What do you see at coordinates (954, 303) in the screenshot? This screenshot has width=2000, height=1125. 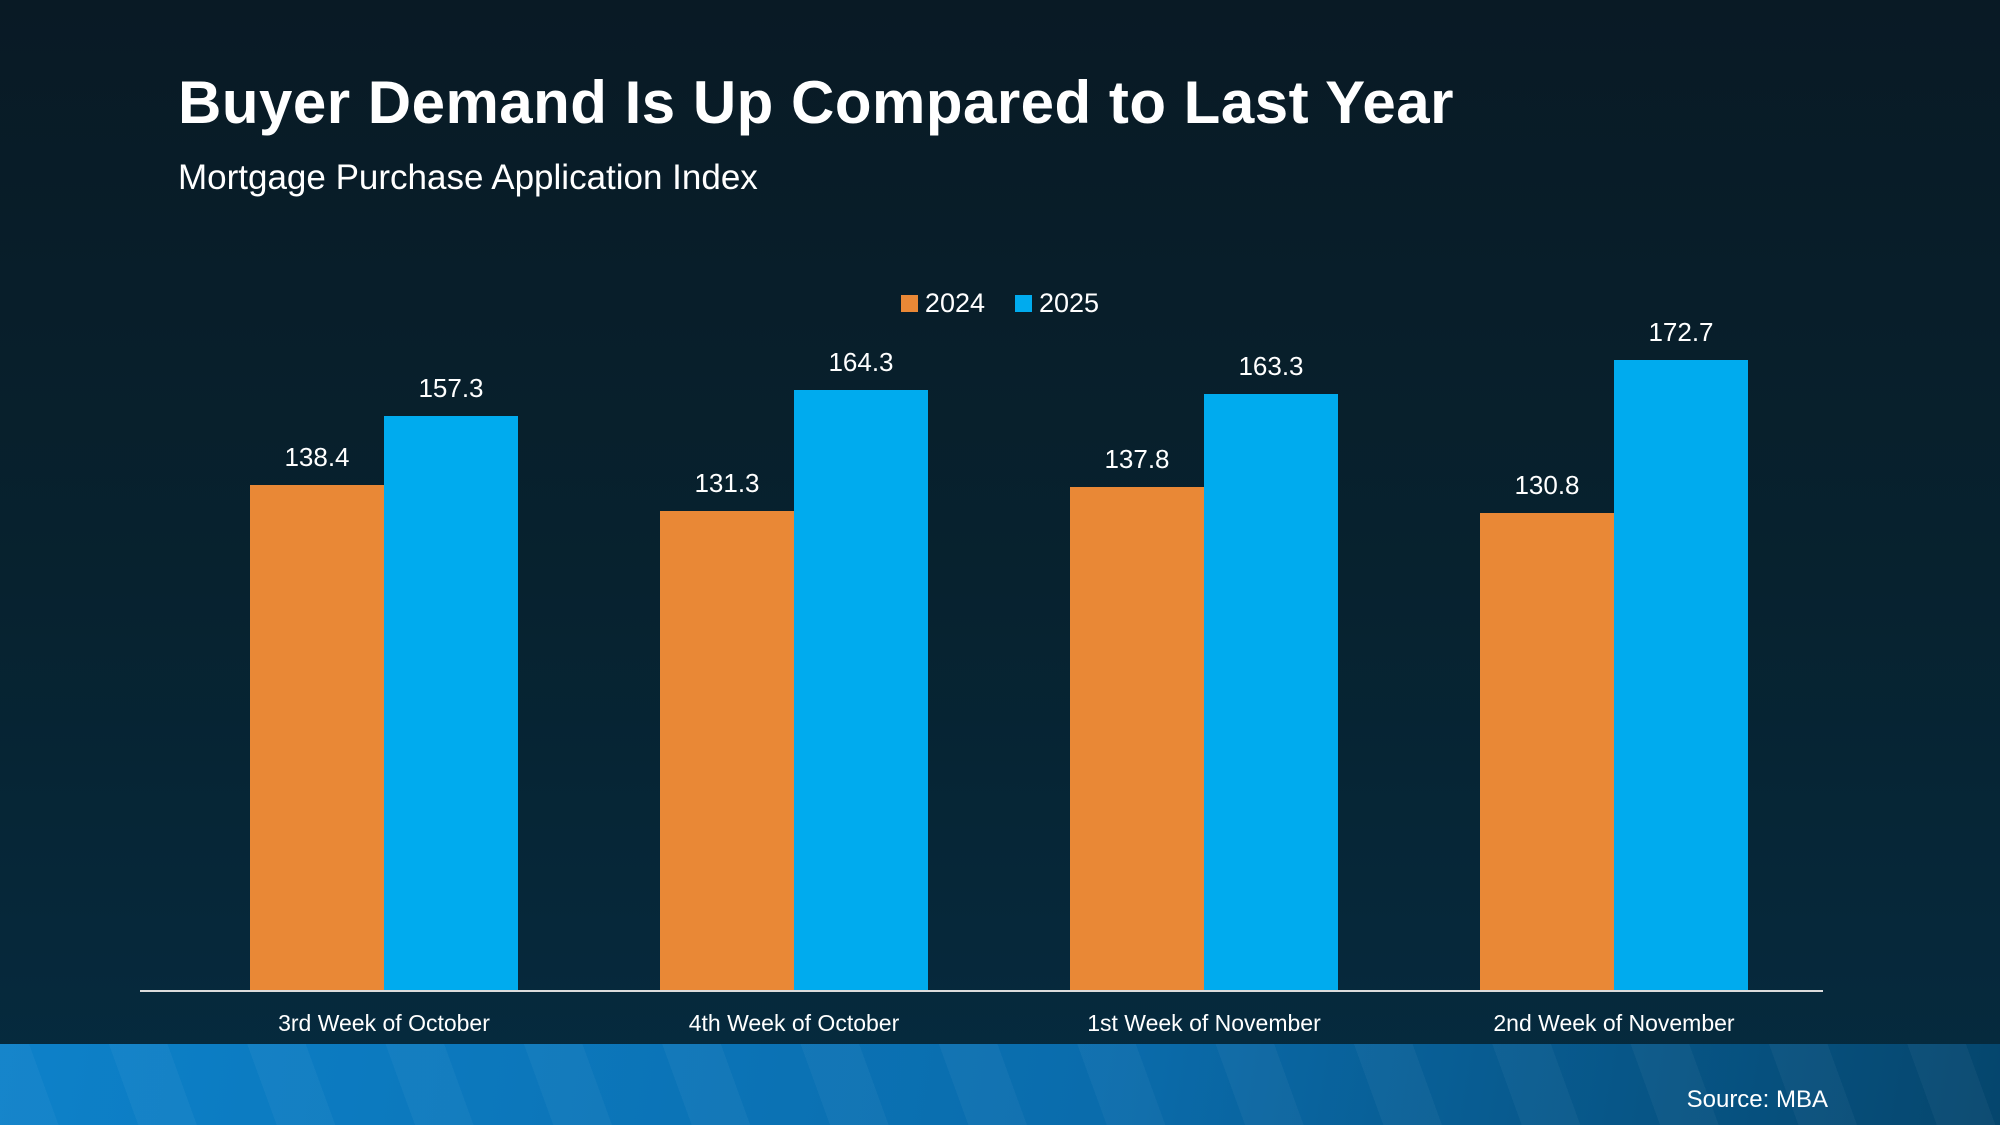 I see `legend-label-2024: 2024` at bounding box center [954, 303].